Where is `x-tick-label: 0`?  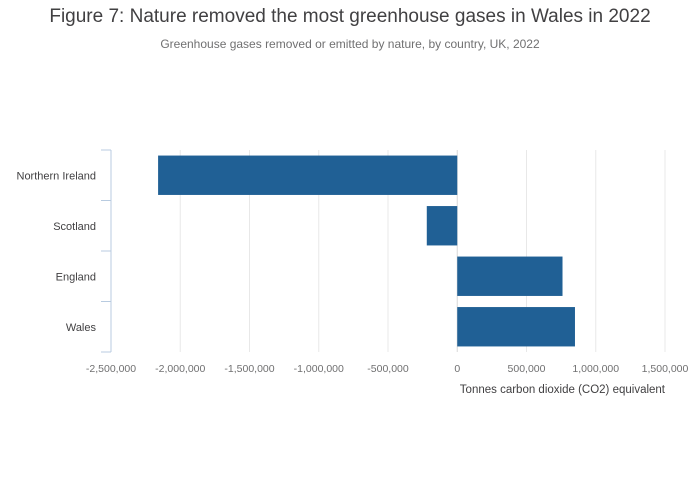 x-tick-label: 0 is located at coordinates (457, 369).